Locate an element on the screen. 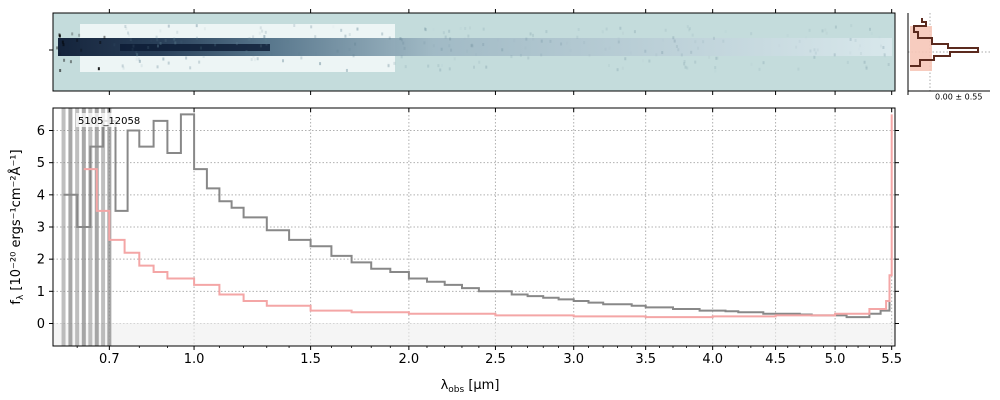 The width and height of the screenshot is (1000, 400). x-tick-label: 2.0 is located at coordinates (409, 359).